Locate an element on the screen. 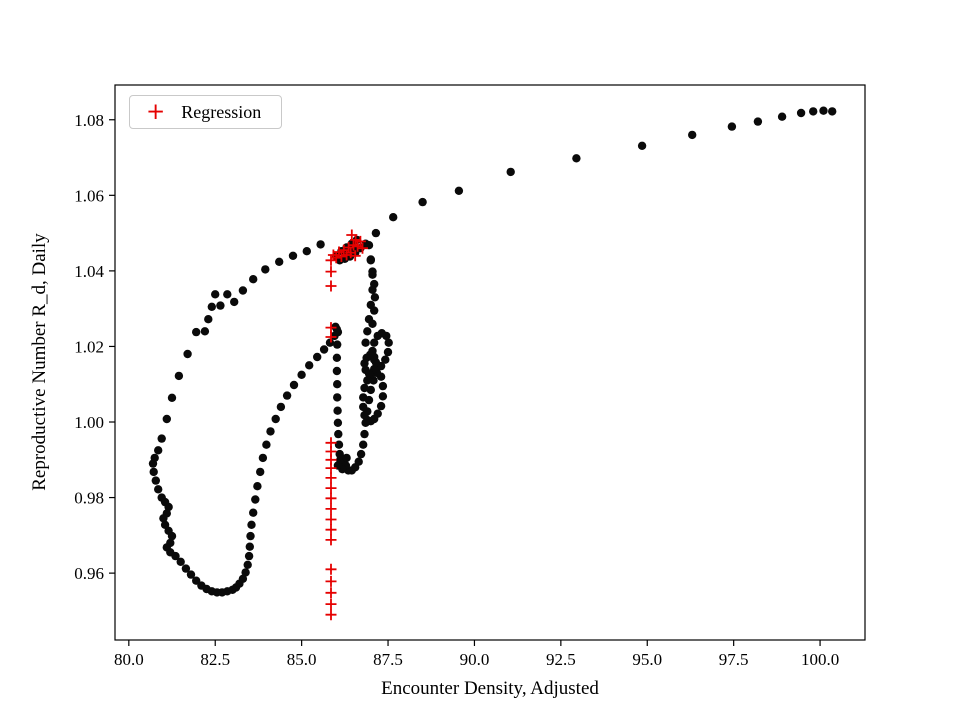 The image size is (960, 720). y-tick-label: 0.96 is located at coordinates (89, 573).